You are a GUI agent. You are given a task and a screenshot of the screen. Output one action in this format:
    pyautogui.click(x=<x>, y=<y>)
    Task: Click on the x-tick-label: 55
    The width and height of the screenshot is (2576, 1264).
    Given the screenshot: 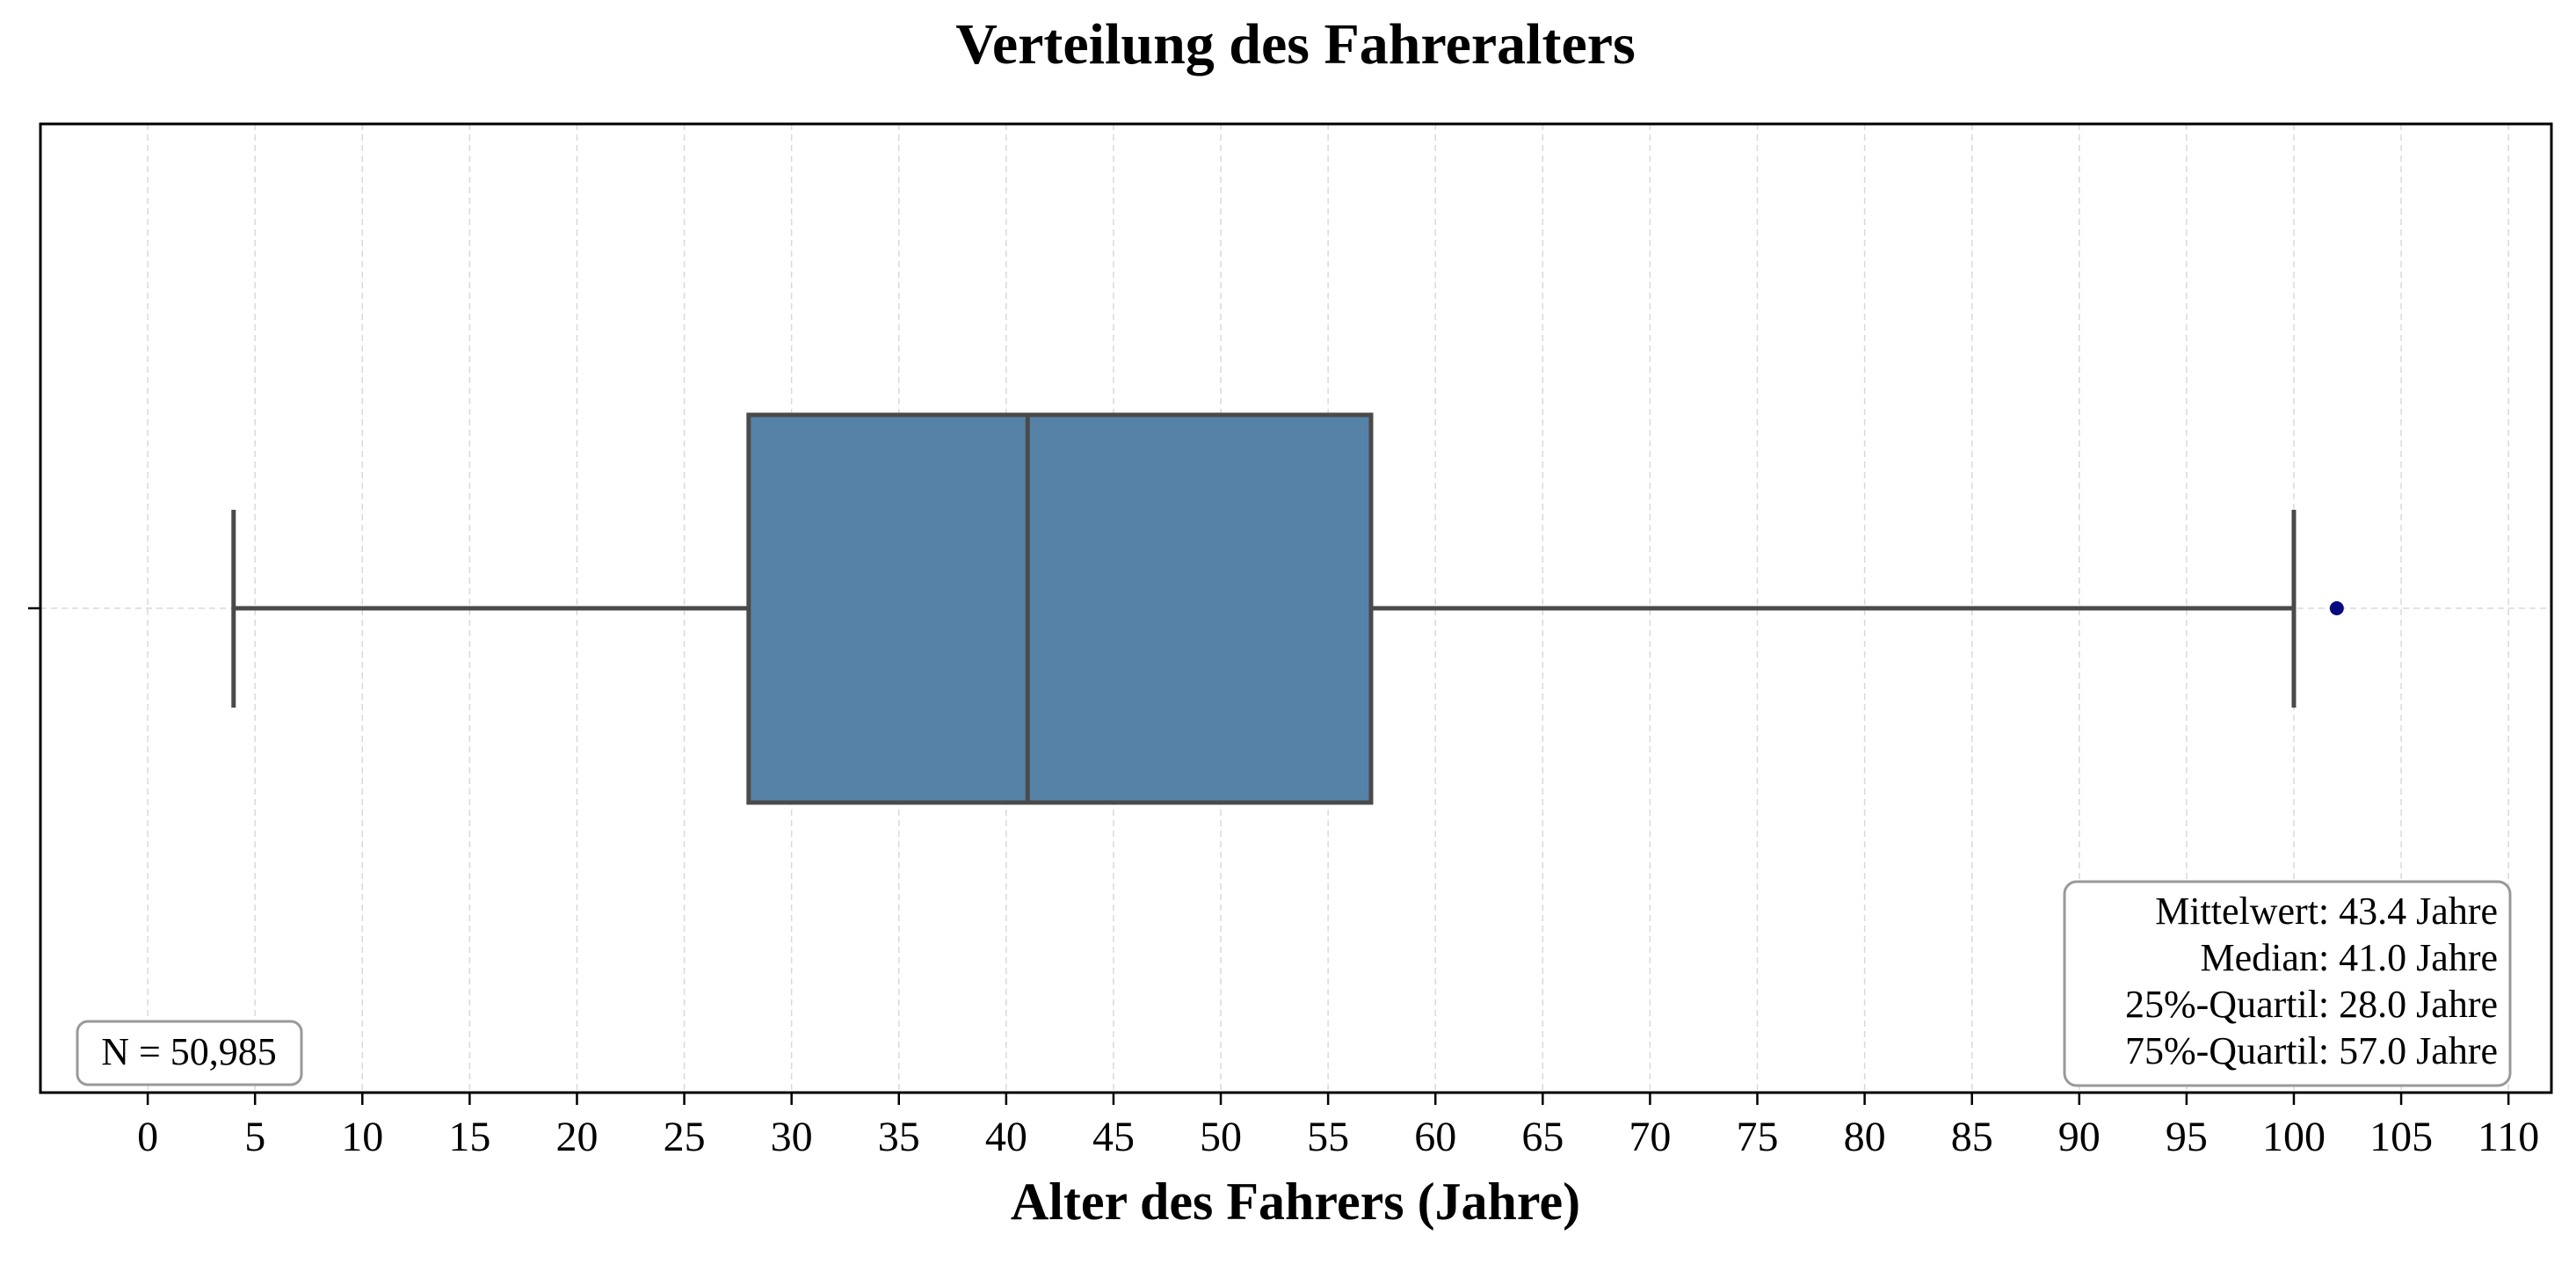 What is the action you would take?
    pyautogui.click(x=1328, y=1137)
    